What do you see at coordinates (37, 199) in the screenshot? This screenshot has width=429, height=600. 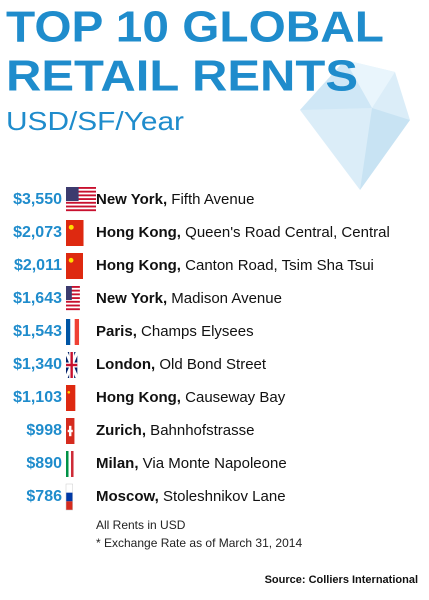 I see `value-label: $3,550` at bounding box center [37, 199].